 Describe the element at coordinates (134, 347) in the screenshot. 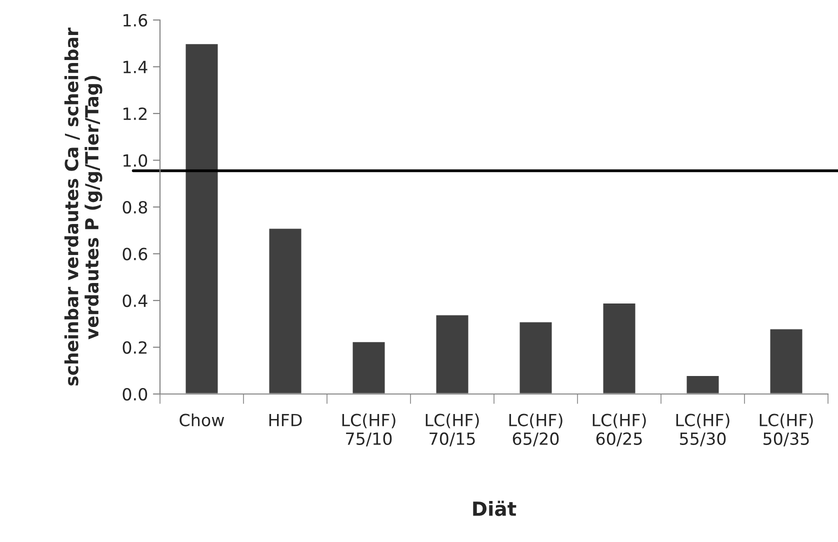

I see `y-tick-label: 0.2` at that location.